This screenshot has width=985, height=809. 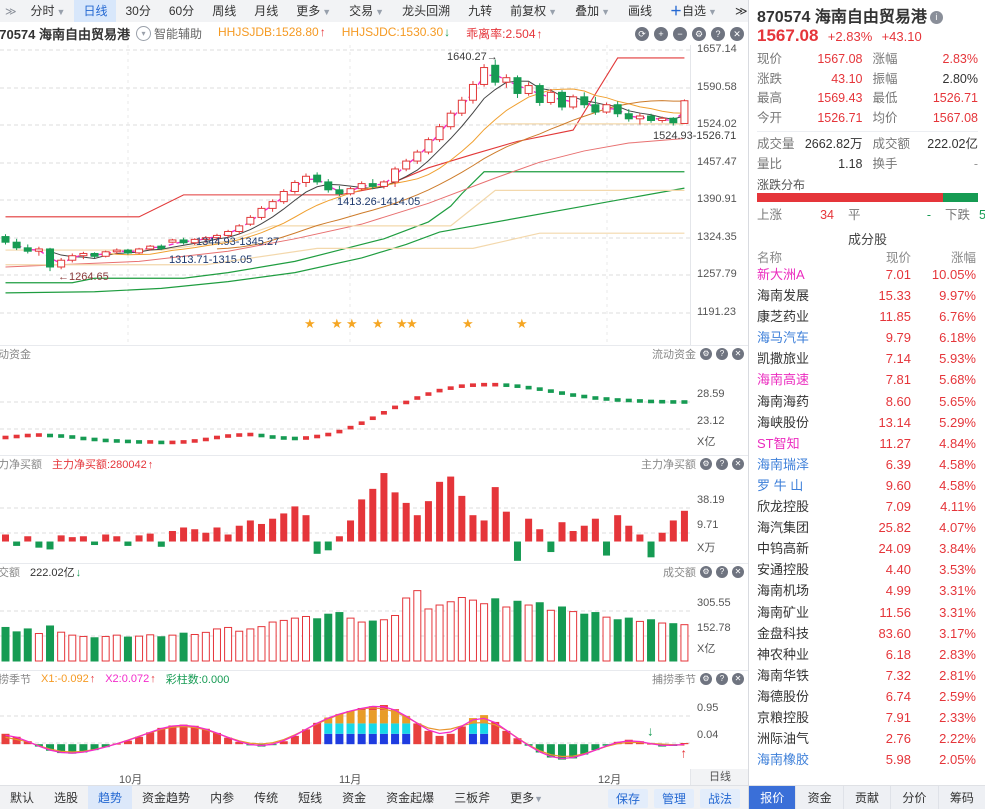 What do you see at coordinates (345, 517) in the screenshot?
I see `plot-main-net-buy` at bounding box center [345, 517].